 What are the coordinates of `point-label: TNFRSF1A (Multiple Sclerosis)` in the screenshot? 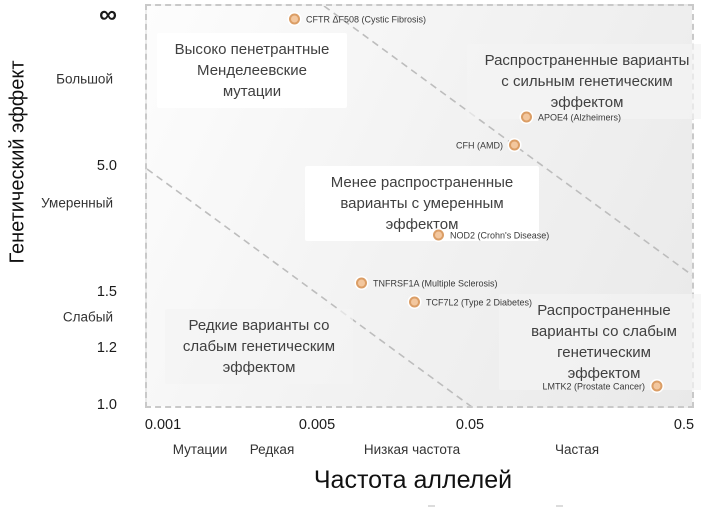 It's located at (435, 283).